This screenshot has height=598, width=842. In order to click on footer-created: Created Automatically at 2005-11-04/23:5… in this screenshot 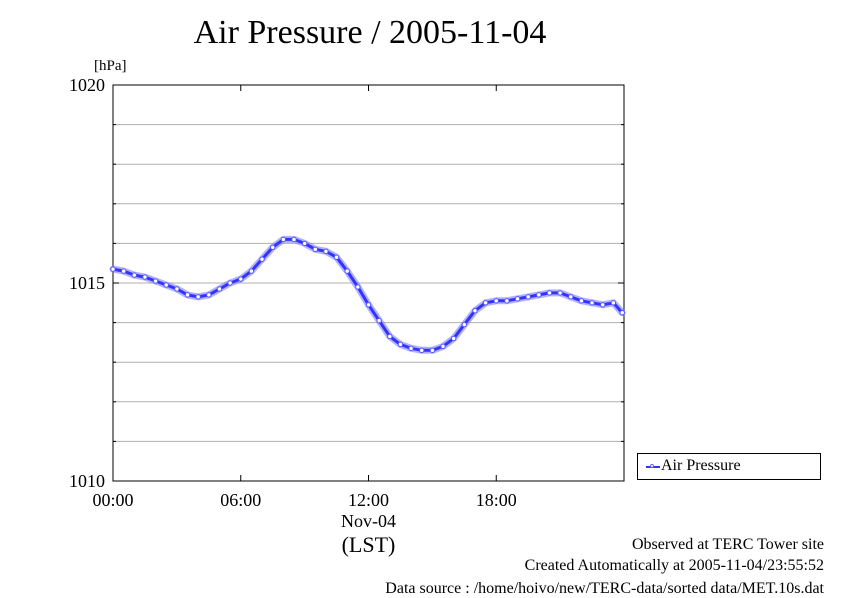, I will do `click(674, 565)`.